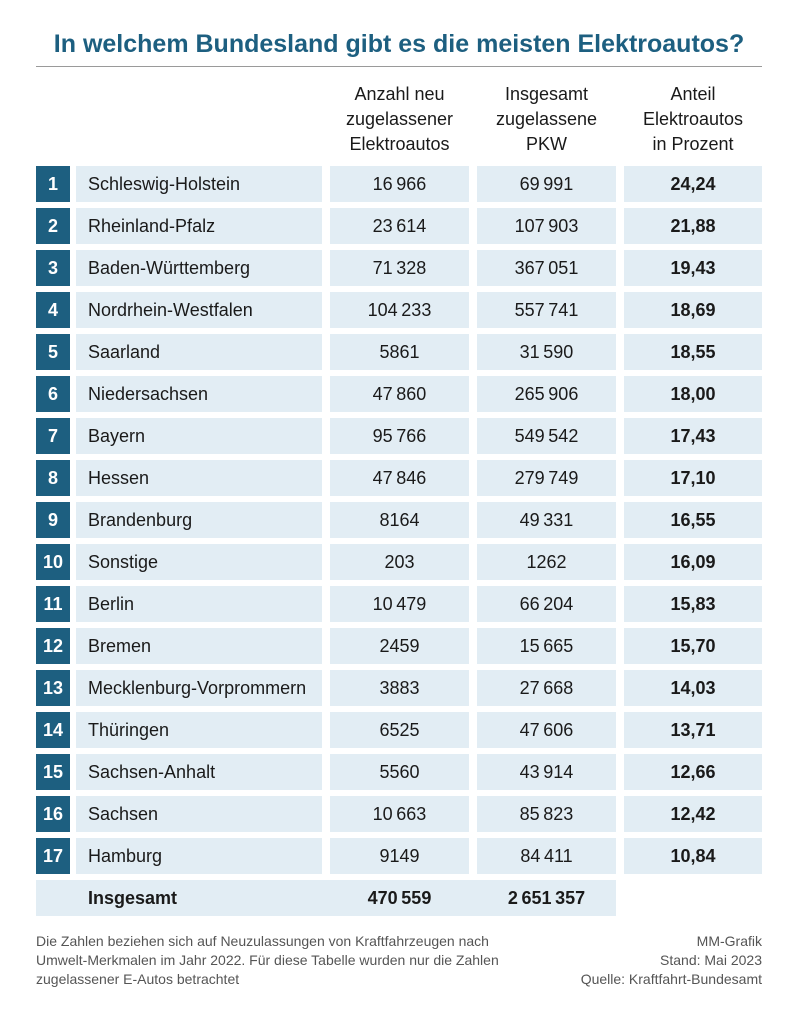  I want to click on ev-share-value: 15,83, so click(693, 604).